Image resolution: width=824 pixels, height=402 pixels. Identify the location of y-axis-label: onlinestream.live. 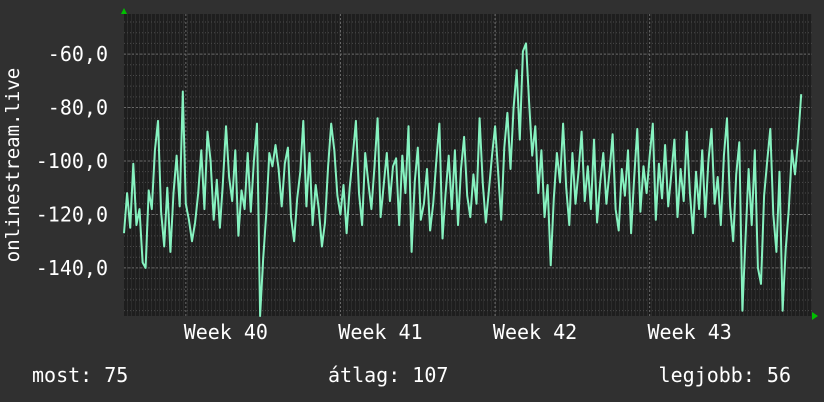
(13, 165).